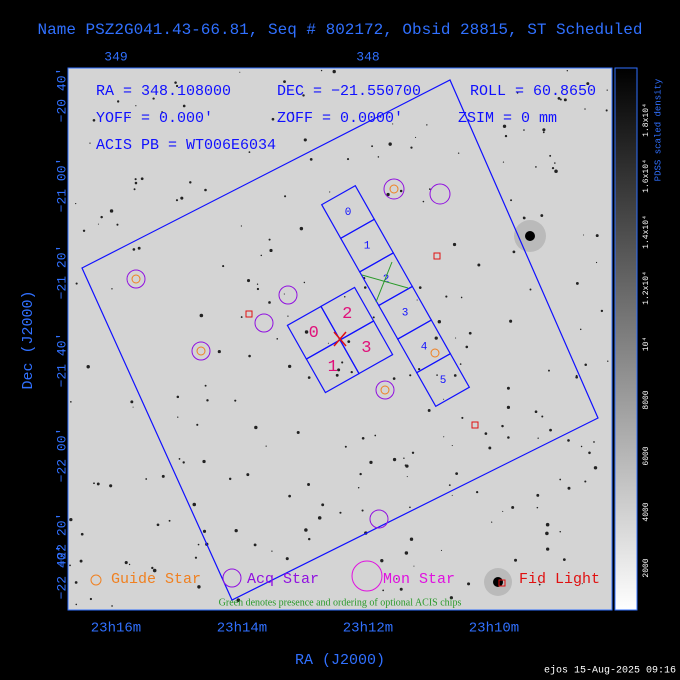 The width and height of the screenshot is (680, 680). Describe the element at coordinates (186, 145) in the screenshot. I see `info: ACIS PB = WT006E6034` at that location.